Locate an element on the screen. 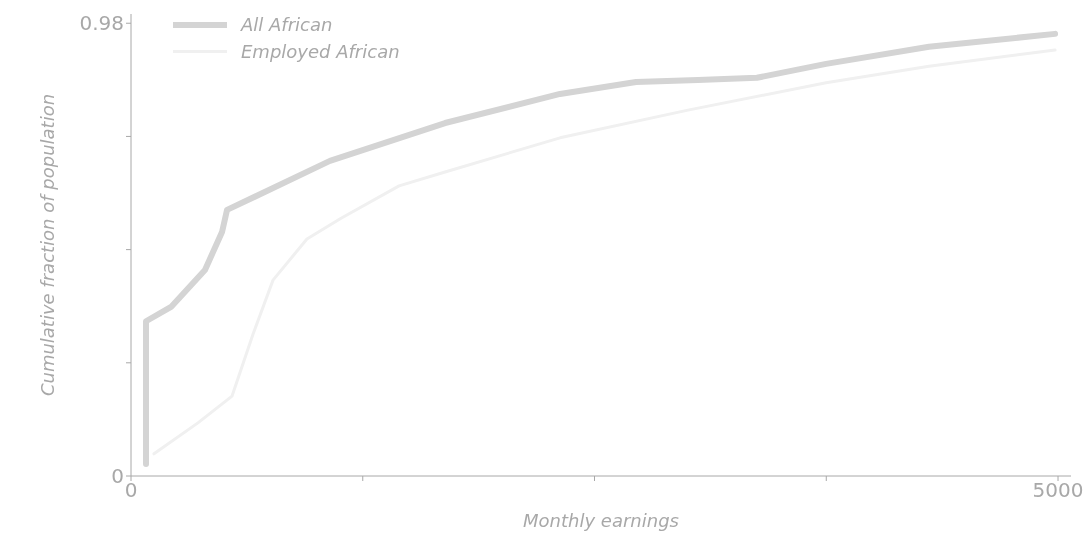 This screenshot has width=1092, height=535. y-tick-label: 0.98 is located at coordinates (101, 23).